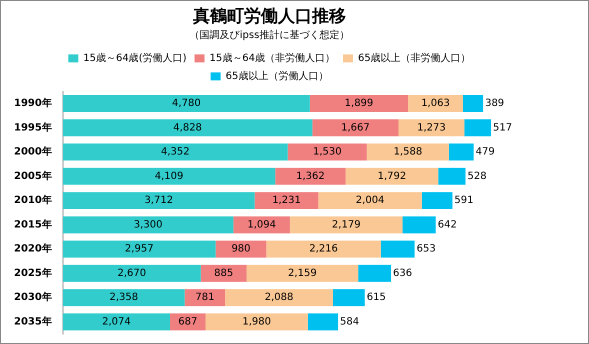 The height and width of the screenshot is (344, 589). What do you see at coordinates (402, 273) in the screenshot?
I see `data-label: 636` at bounding box center [402, 273].